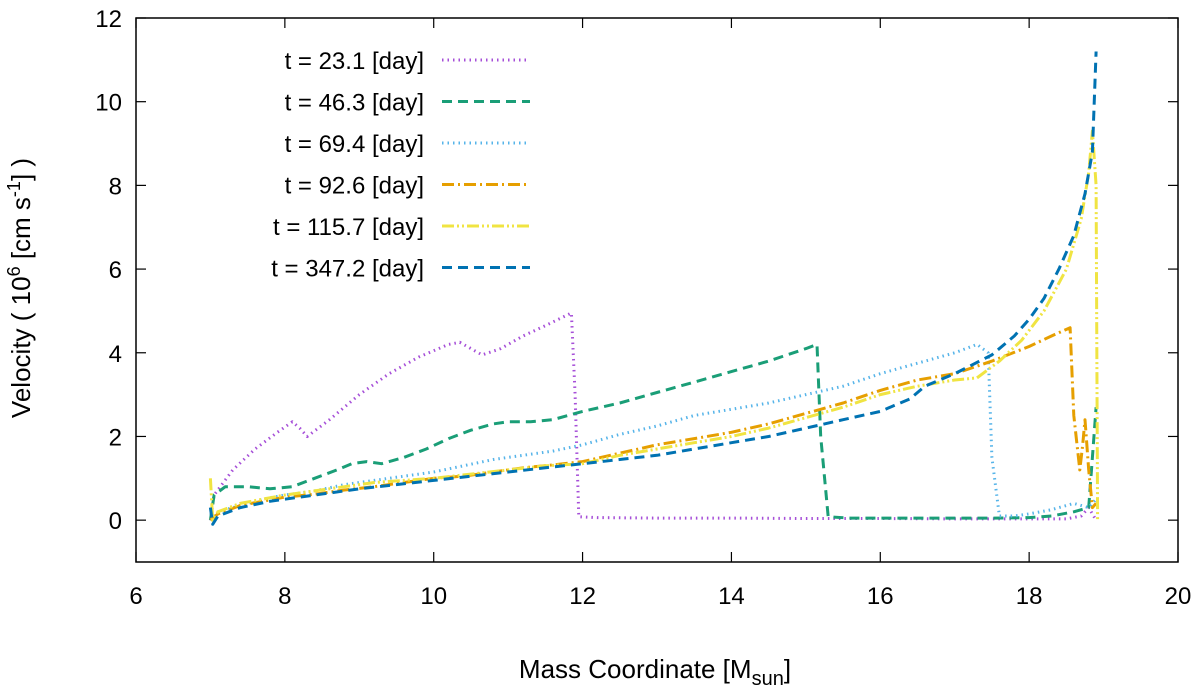 The height and width of the screenshot is (691, 1200). I want to click on legend-label-2: t = 69.4 [day], so click(354, 144).